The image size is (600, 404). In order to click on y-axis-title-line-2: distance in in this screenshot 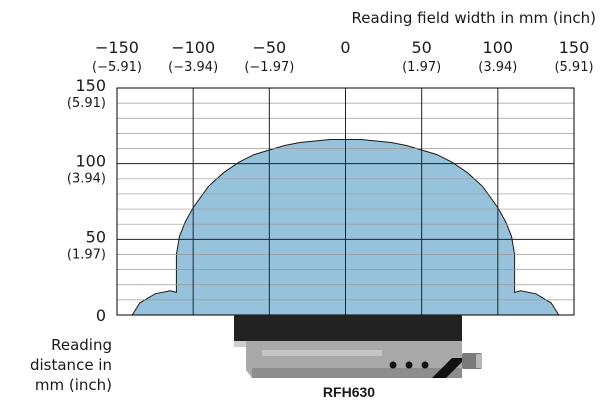, I will do `click(71, 365)`.